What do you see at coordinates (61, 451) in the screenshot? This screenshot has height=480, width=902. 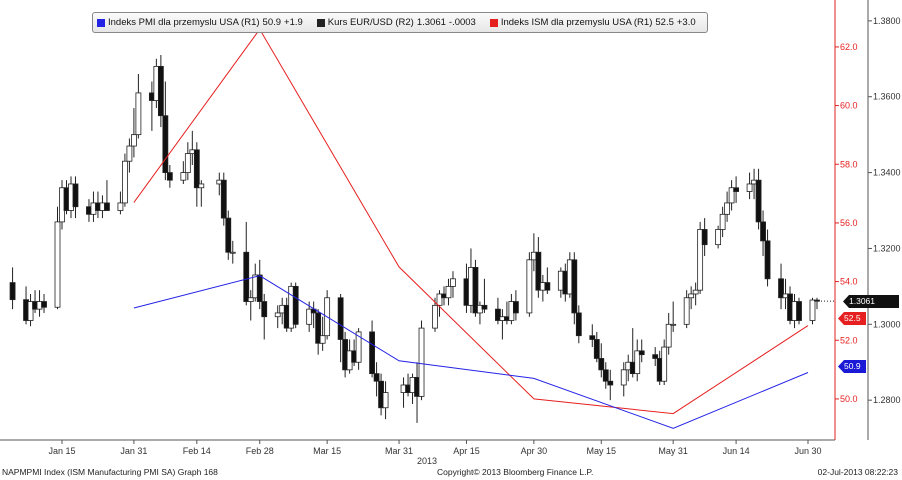 I see `x-tick-label: Jan 15` at bounding box center [61, 451].